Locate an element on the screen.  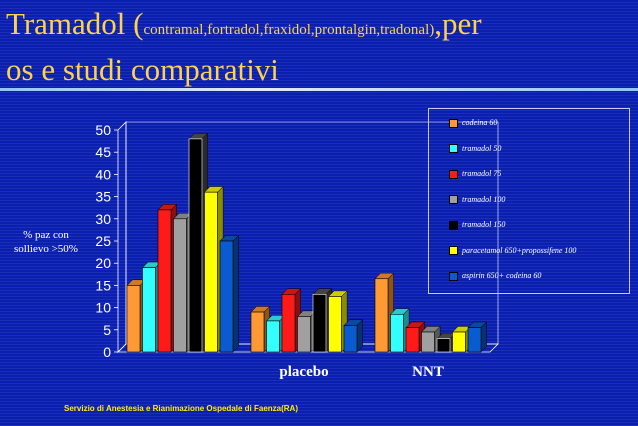
legend-item: aspirin 650+ codeina 60 is located at coordinates (495, 276).